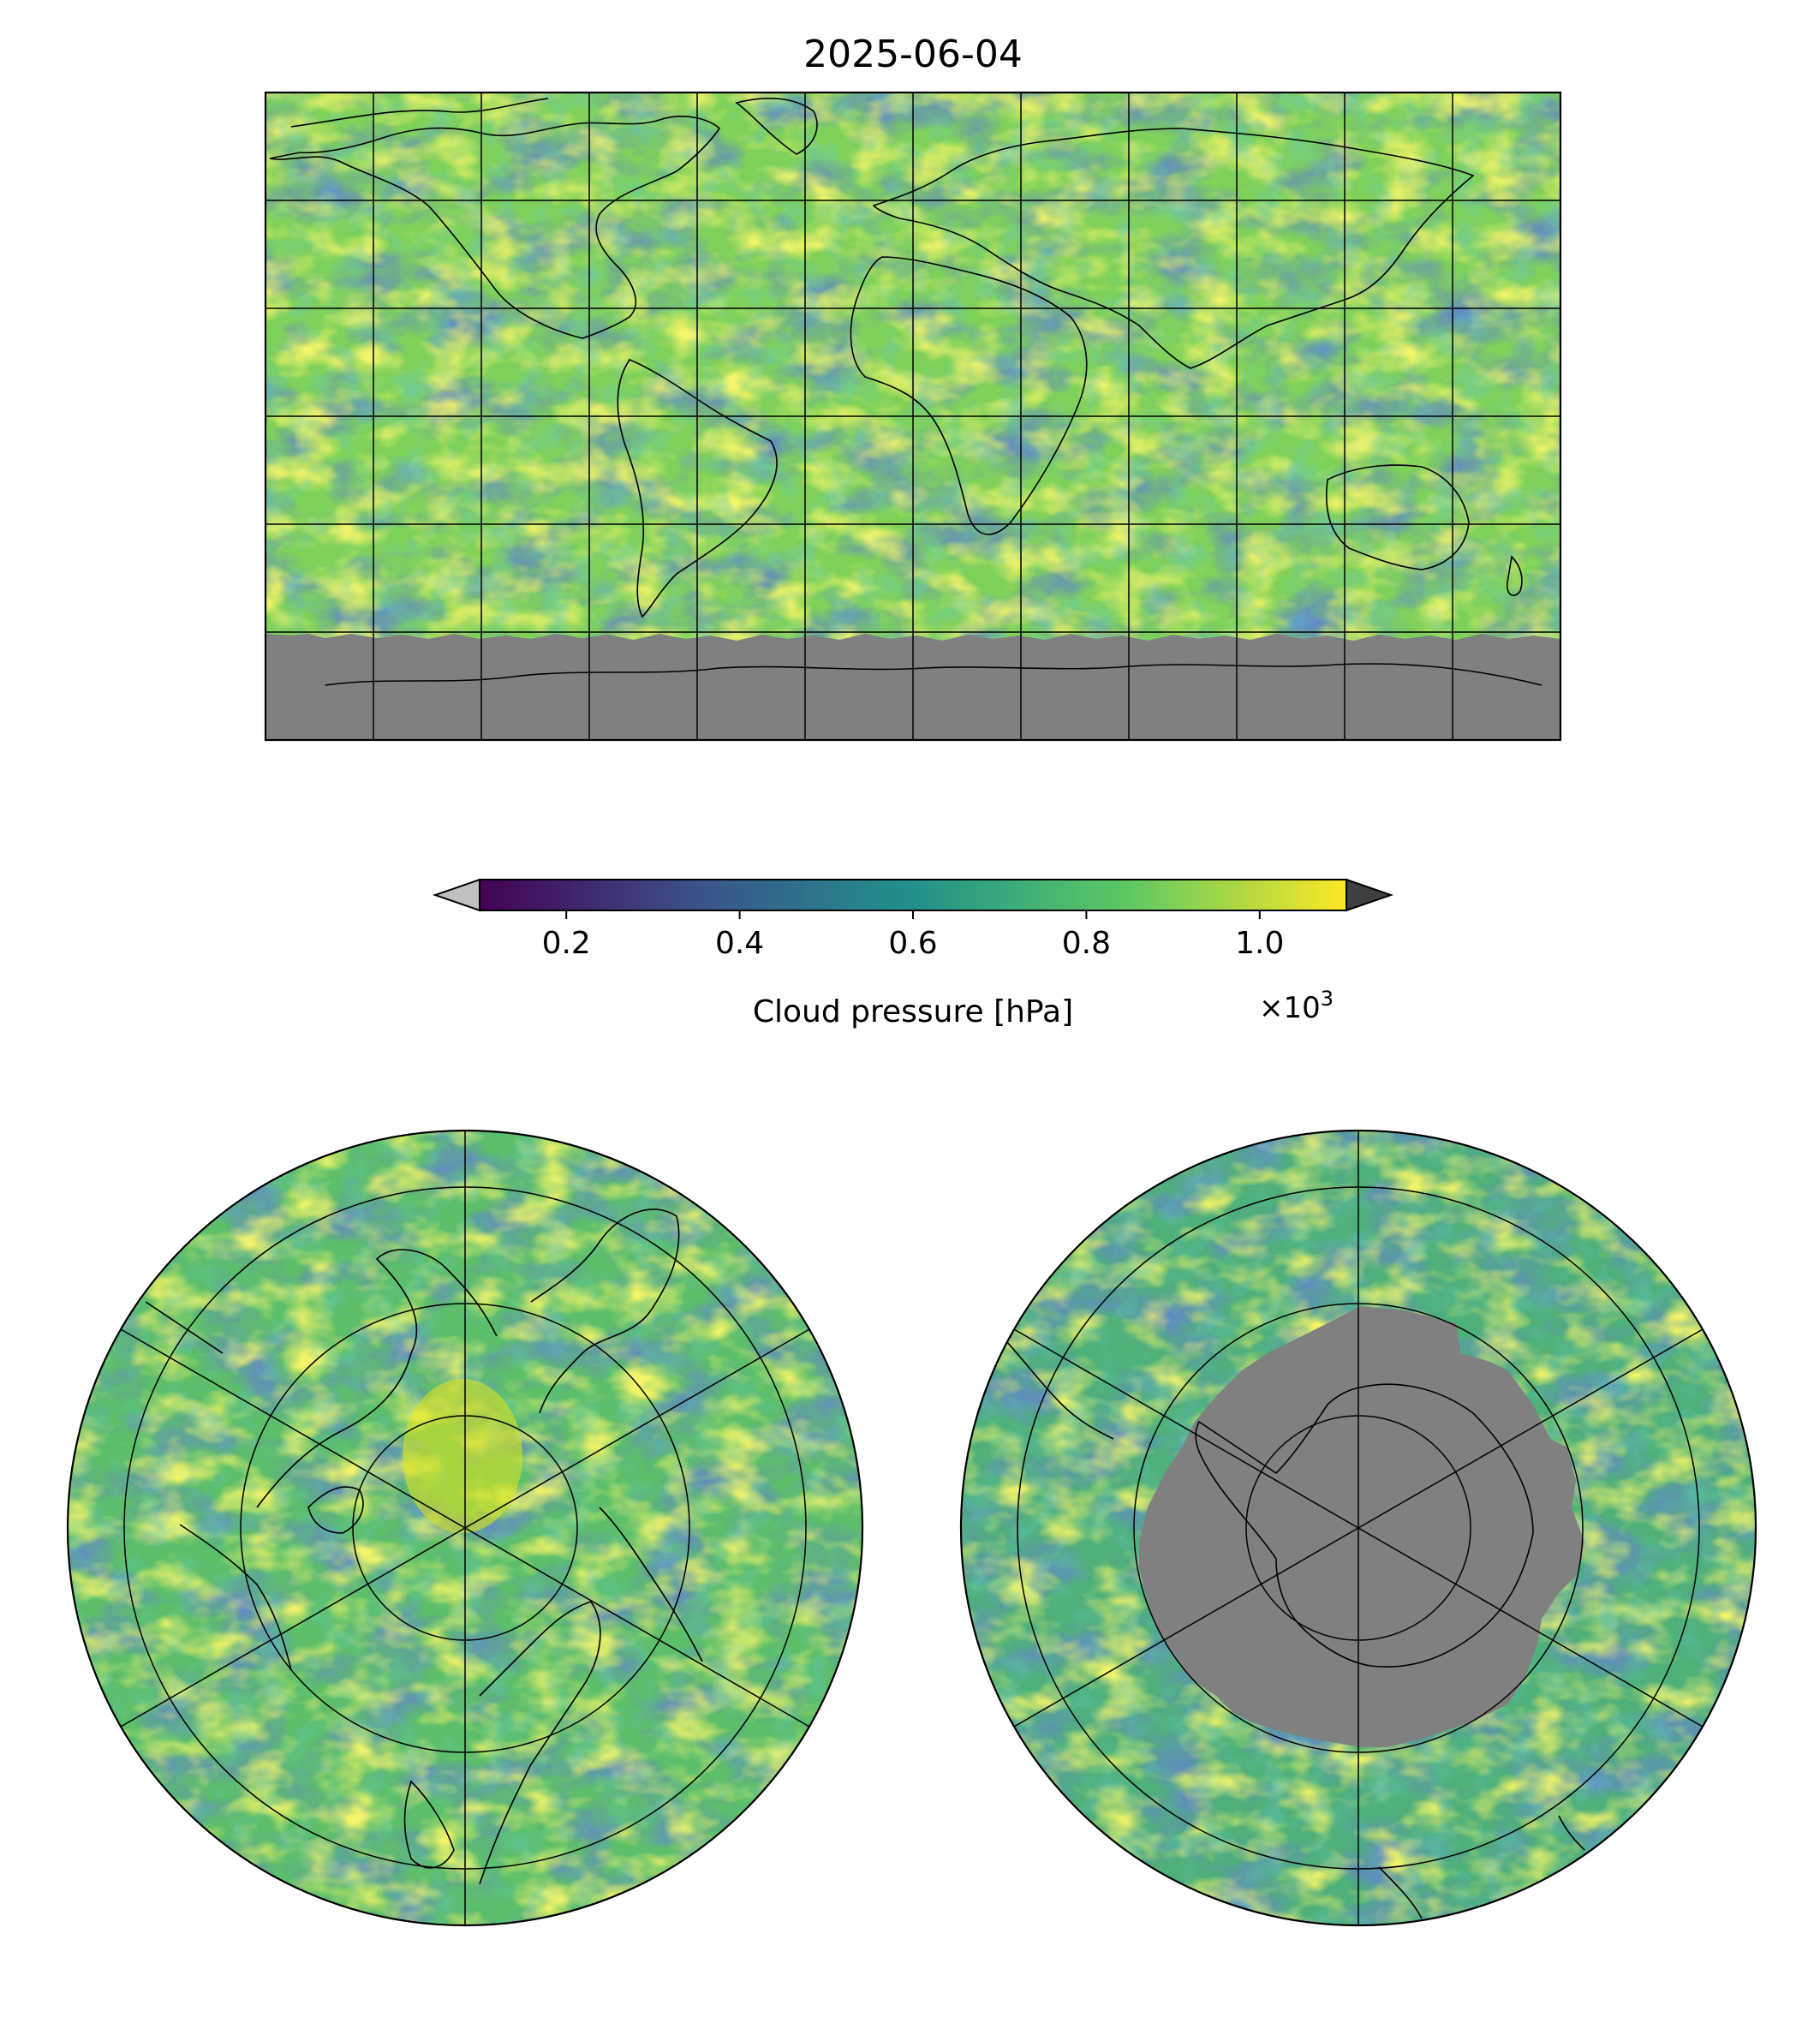 Image resolution: width=1820 pixels, height=2023 pixels. Describe the element at coordinates (456, 895) in the screenshot. I see `colorbar-under-triangle` at that location.